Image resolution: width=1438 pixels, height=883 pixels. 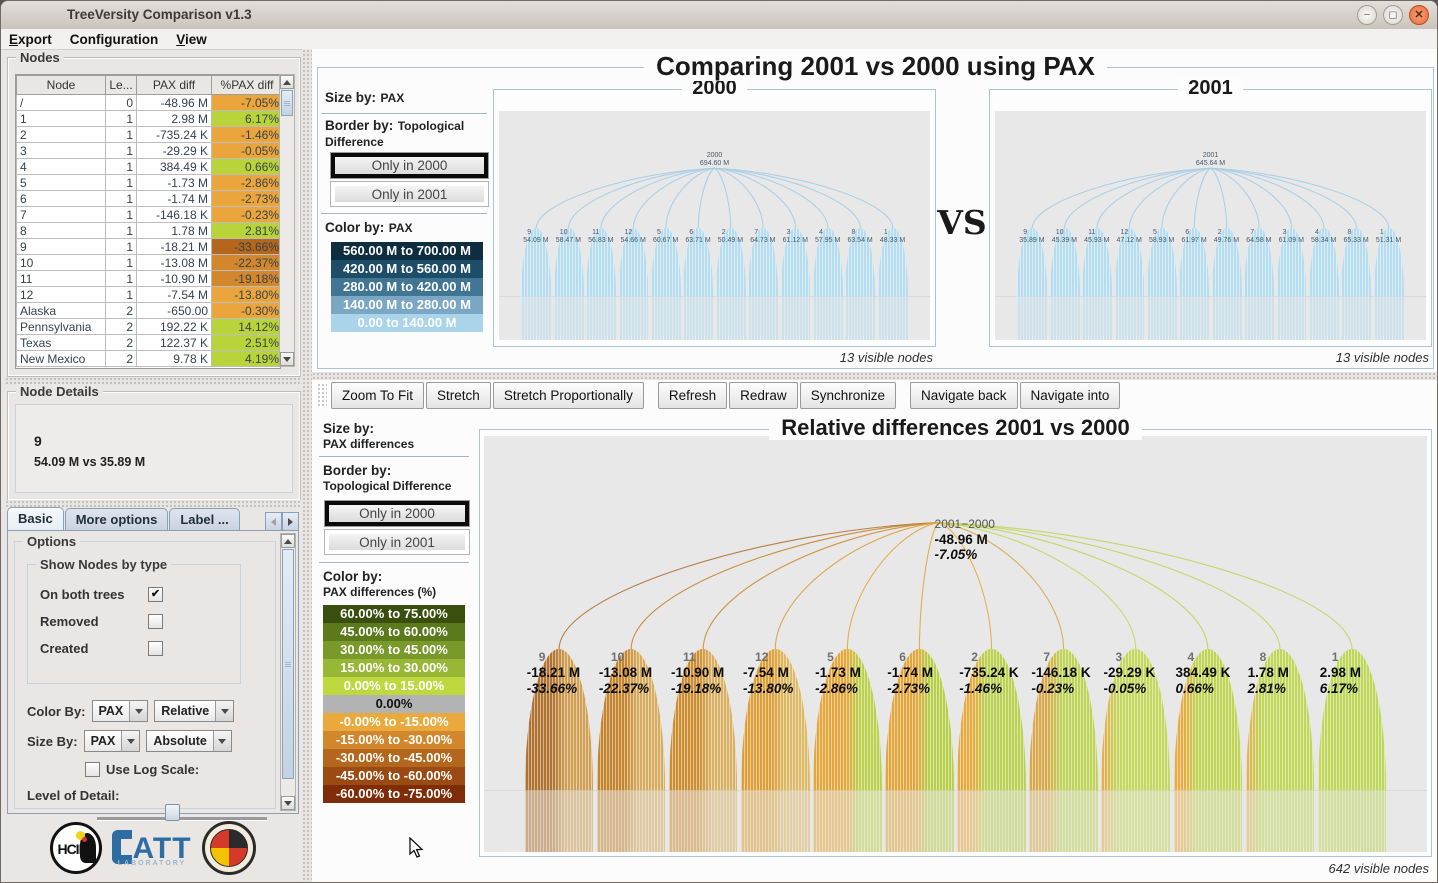 I want to click on cell-node: Alaska, so click(x=61, y=310).